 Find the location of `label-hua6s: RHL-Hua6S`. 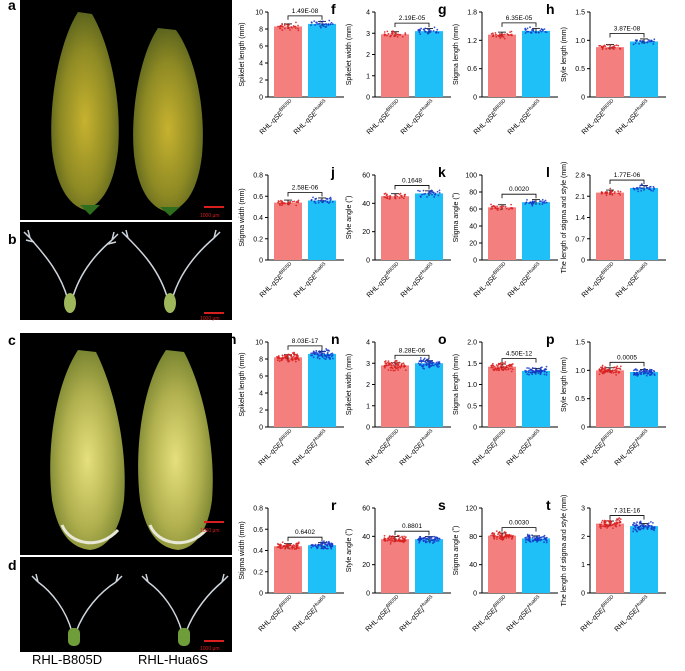

label-hua6s: RHL-Hua6S is located at coordinates (173, 659).